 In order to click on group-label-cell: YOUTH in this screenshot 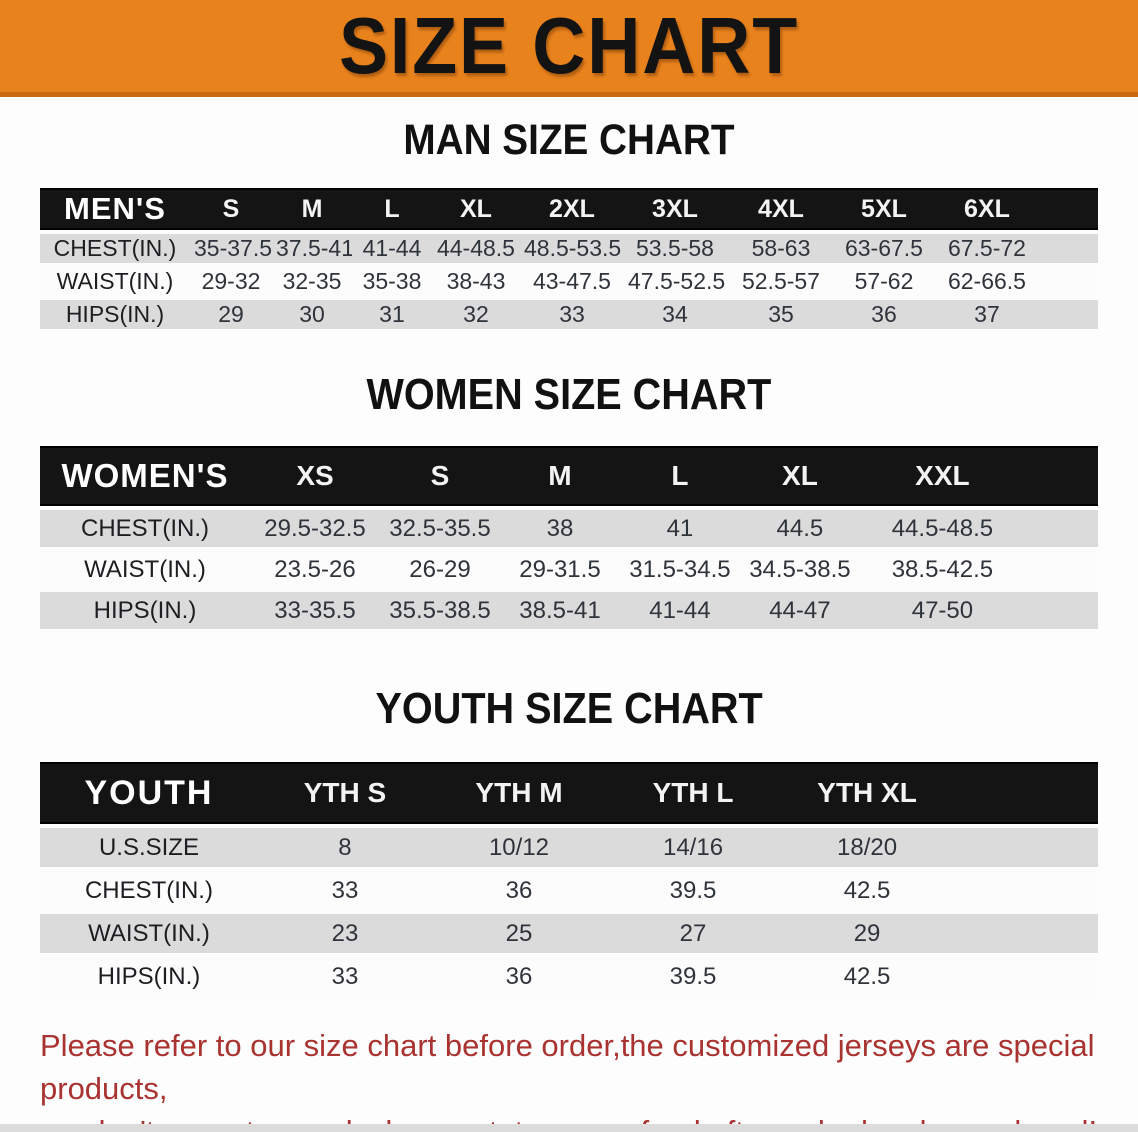, I will do `click(149, 793)`.